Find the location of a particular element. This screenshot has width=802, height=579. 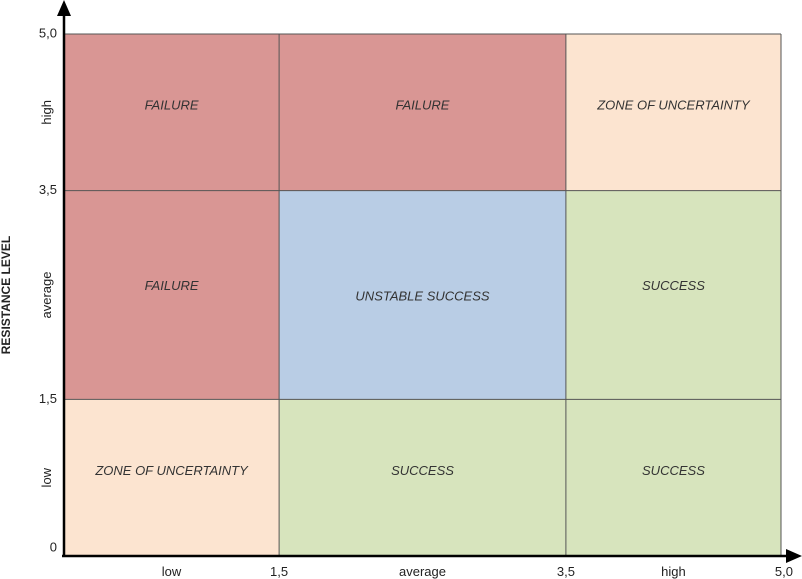

y-axis-title: RESISTANCE LEVEL is located at coordinates (6, 295).